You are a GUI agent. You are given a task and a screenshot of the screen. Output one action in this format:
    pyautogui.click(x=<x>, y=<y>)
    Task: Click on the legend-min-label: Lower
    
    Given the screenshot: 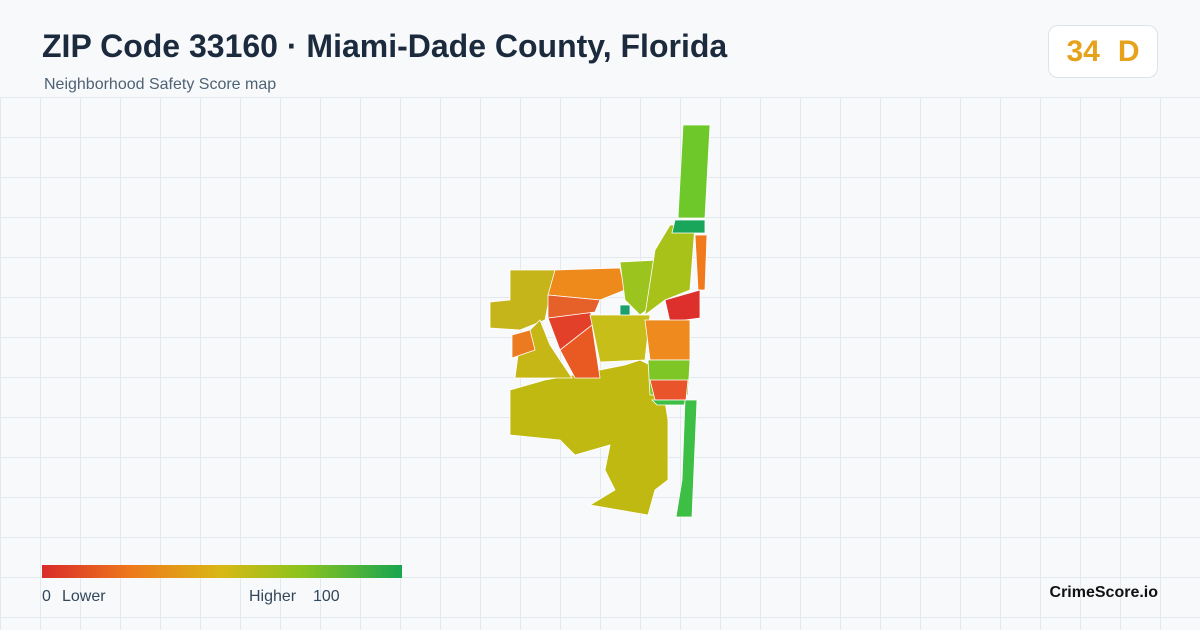 What is the action you would take?
    pyautogui.click(x=84, y=596)
    